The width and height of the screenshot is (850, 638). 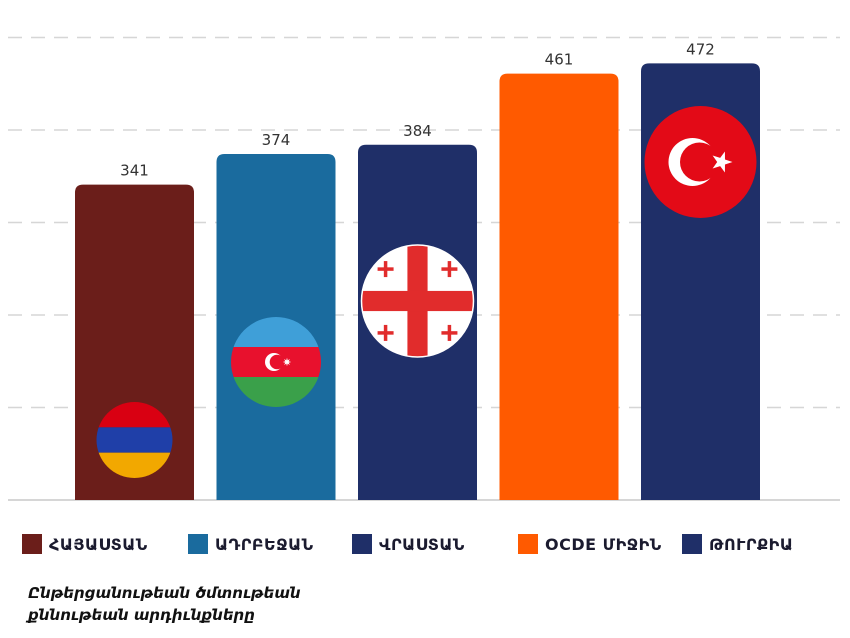 What do you see at coordinates (422, 544) in the screenshot?
I see `legend-label: ՎՐԱՍՏԱՆ` at bounding box center [422, 544].